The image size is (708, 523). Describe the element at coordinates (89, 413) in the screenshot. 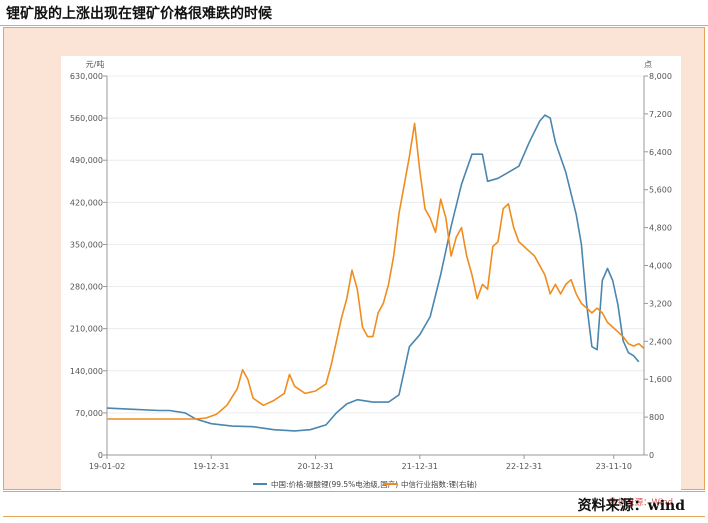

I see `left-tick-label: 70,000` at that location.